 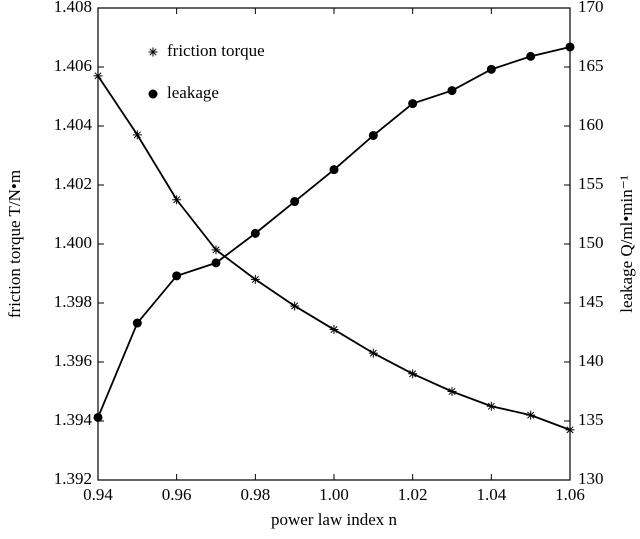 What do you see at coordinates (626, 244) in the screenshot?
I see `y2-axis-label: leakage Q/ml•min⁻¹` at bounding box center [626, 244].